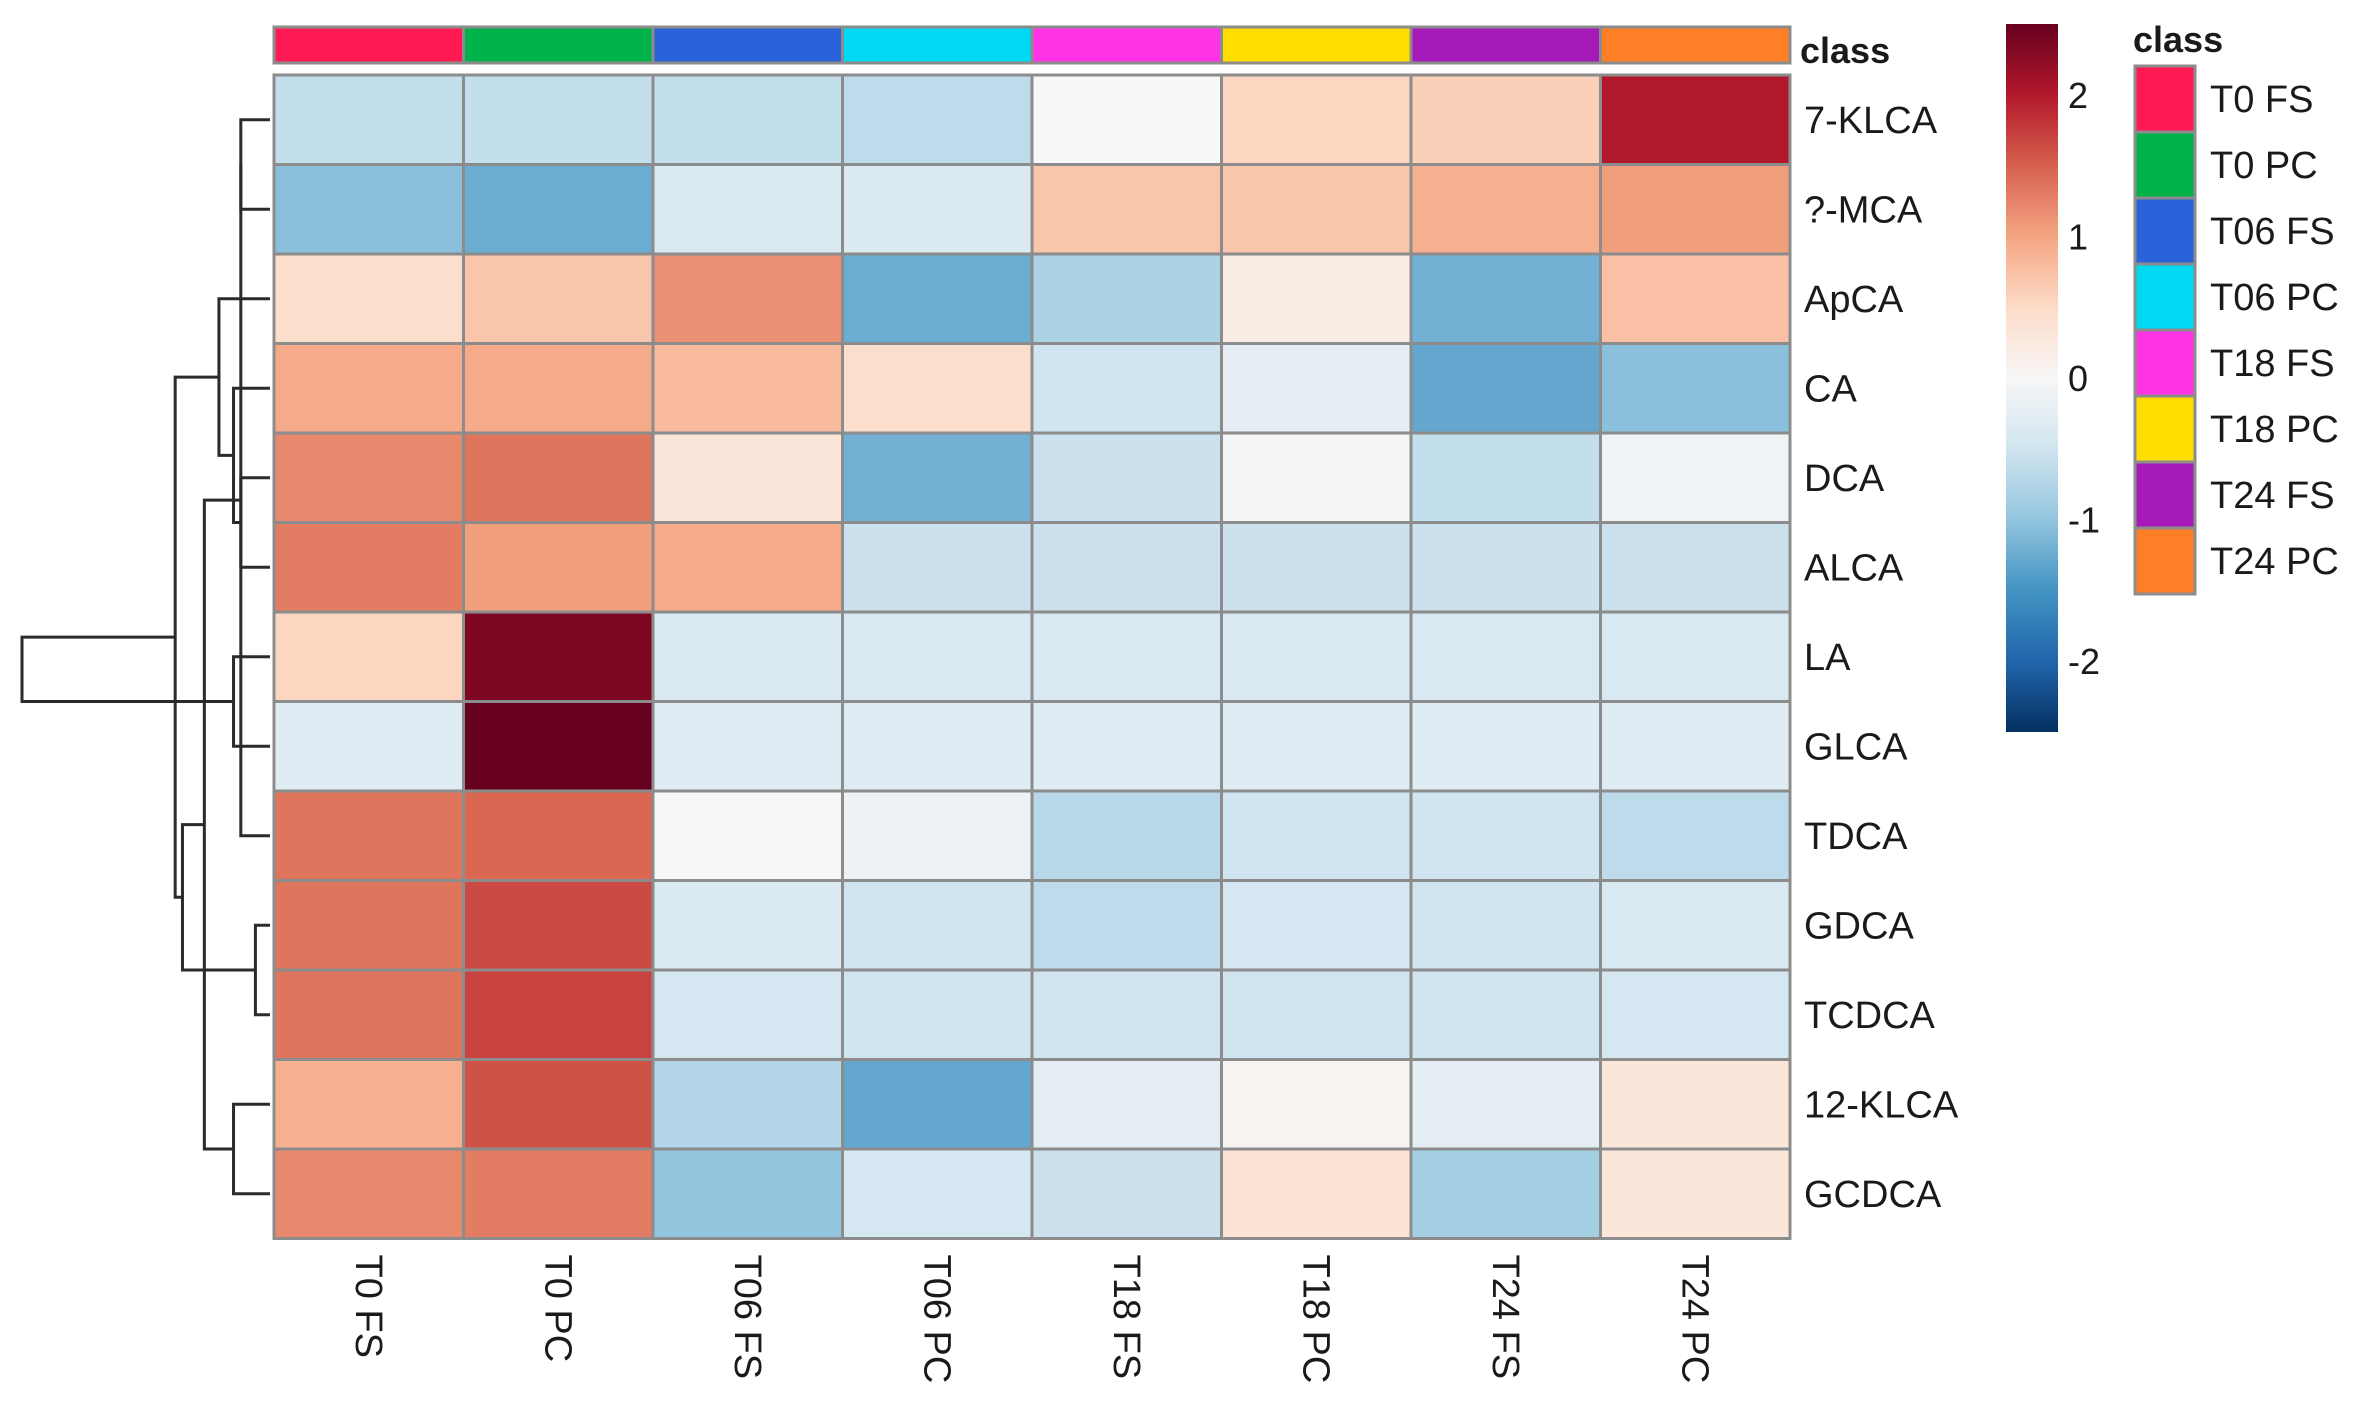 The width and height of the screenshot is (2378, 1418). I want to click on legend-label: T18 PC, so click(2274, 430).